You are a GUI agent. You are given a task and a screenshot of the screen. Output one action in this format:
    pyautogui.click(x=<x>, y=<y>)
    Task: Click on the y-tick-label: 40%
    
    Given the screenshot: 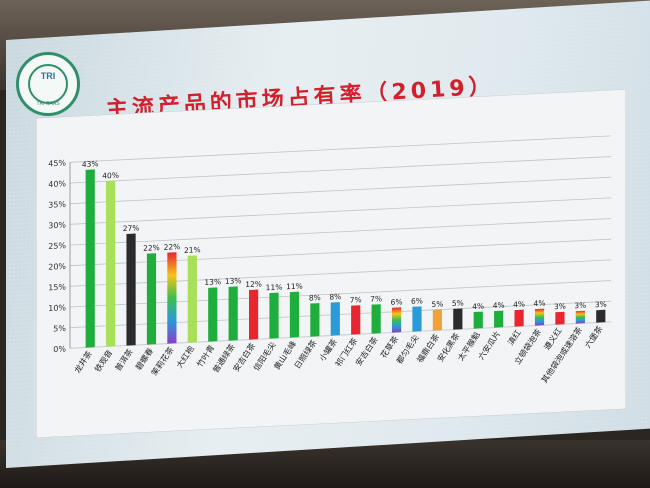 What is the action you would take?
    pyautogui.click(x=57, y=184)
    